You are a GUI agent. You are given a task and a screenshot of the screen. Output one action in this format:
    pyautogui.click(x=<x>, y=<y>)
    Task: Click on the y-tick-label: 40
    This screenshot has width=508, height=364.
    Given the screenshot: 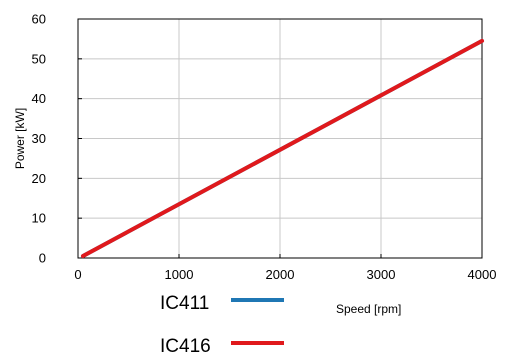 What is the action you would take?
    pyautogui.click(x=39, y=98)
    